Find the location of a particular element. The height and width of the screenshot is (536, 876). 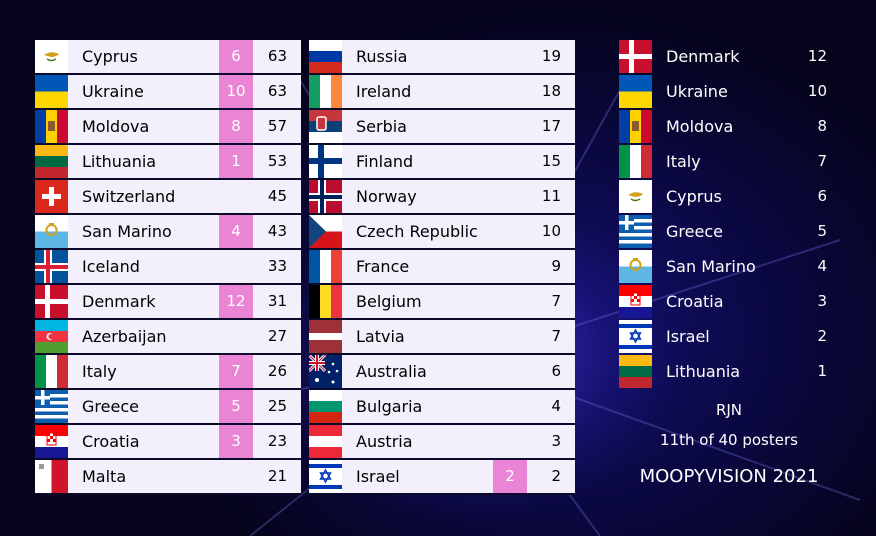

scoreboard-row-lithuania: Lithuania 1 53 is located at coordinates (168, 162).